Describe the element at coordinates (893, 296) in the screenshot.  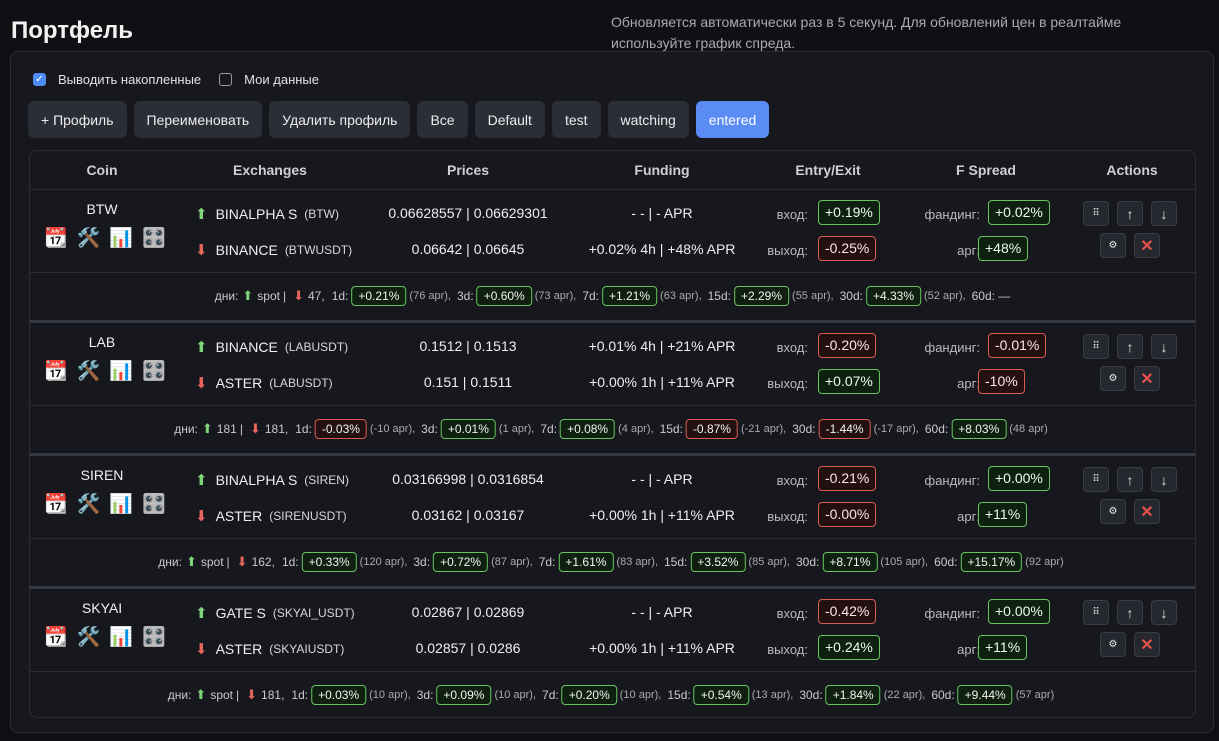
I see `period-value: +4.33%` at that location.